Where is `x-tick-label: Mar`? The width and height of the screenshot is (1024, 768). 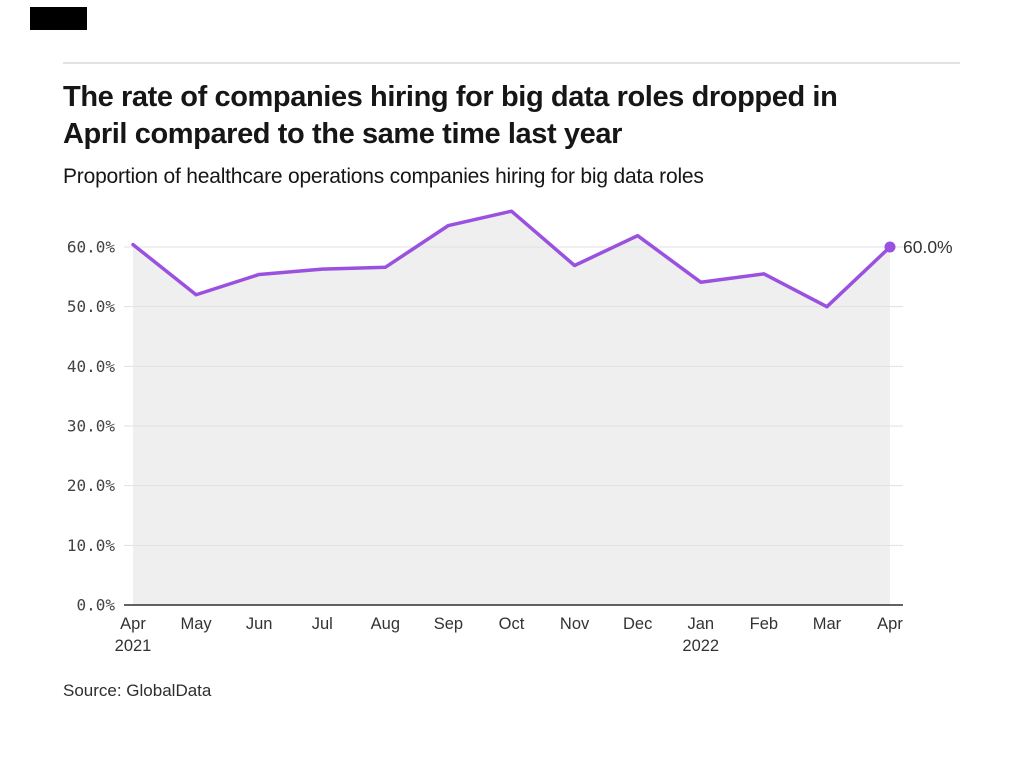 x-tick-label: Mar is located at coordinates (827, 624).